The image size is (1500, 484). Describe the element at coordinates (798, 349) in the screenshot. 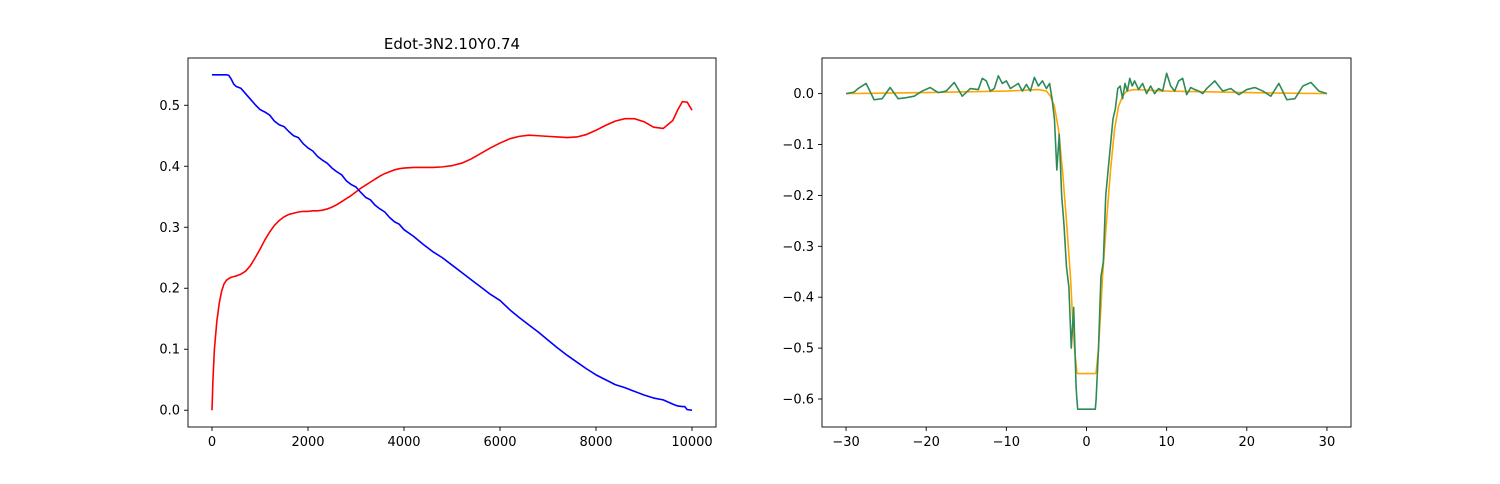

I see `chart-right-y-tick-label: −0.5` at that location.